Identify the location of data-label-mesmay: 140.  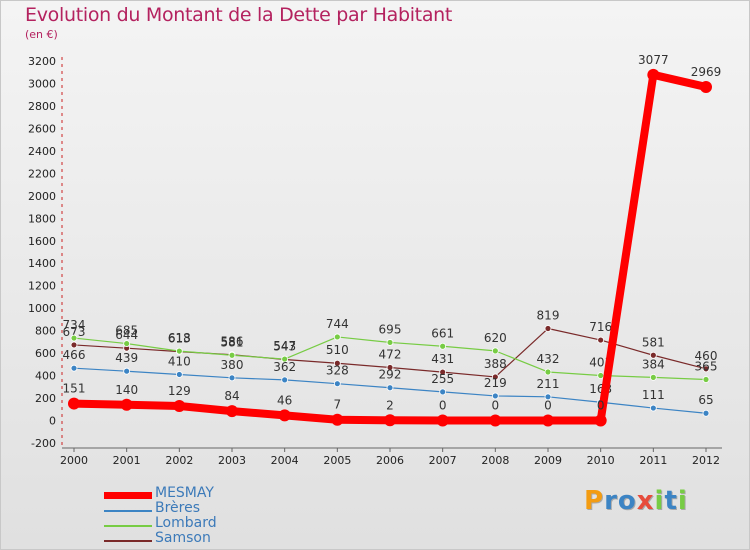
(126, 390).